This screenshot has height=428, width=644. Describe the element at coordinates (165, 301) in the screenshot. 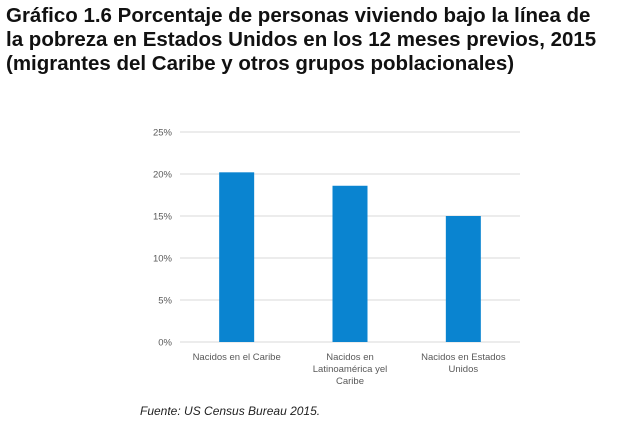

I see `y-tick-label: 5%` at that location.